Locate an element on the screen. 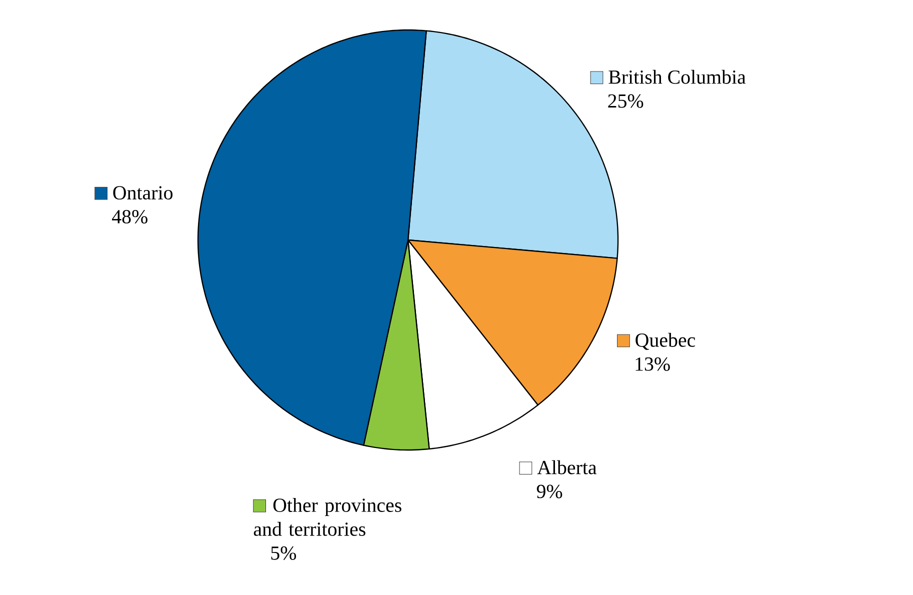 Image resolution: width=913 pixels, height=595 pixels. data-label: 13% is located at coordinates (653, 364).